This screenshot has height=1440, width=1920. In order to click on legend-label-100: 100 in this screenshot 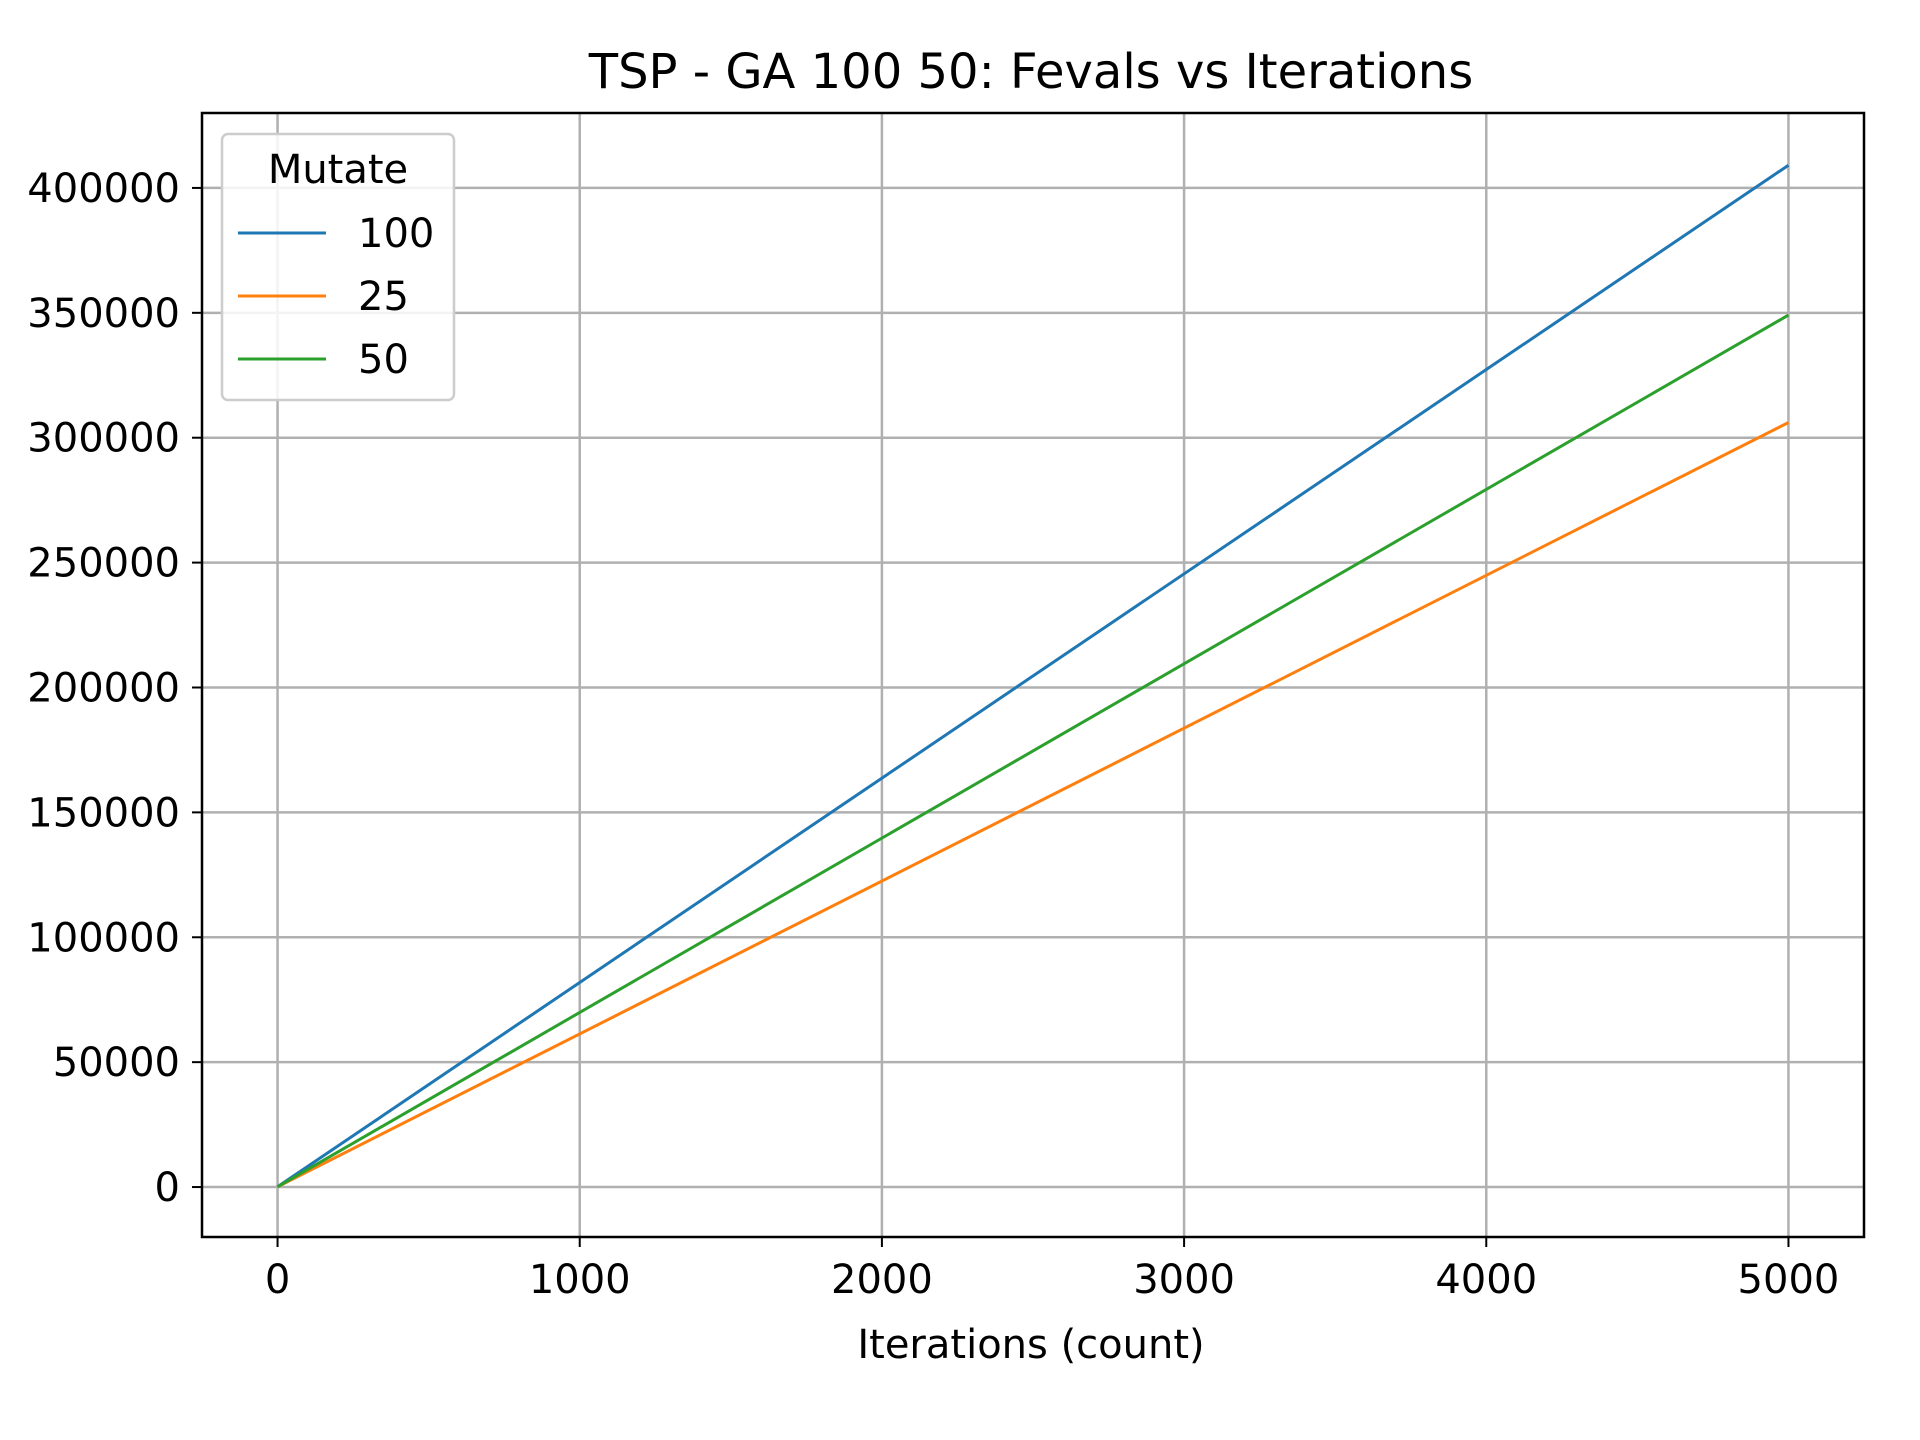, I will do `click(396, 234)`.